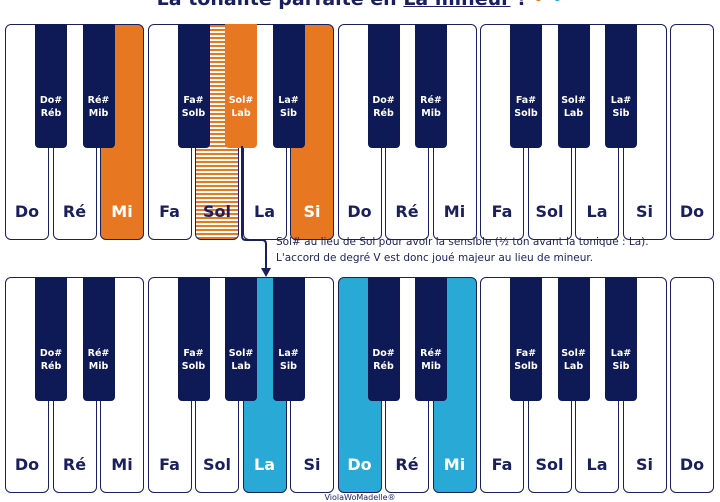 The image size is (720, 502). What do you see at coordinates (360, 6) in the screenshot?
I see `page-title: La tonalité parfaite en La mineur ! • •` at bounding box center [360, 6].